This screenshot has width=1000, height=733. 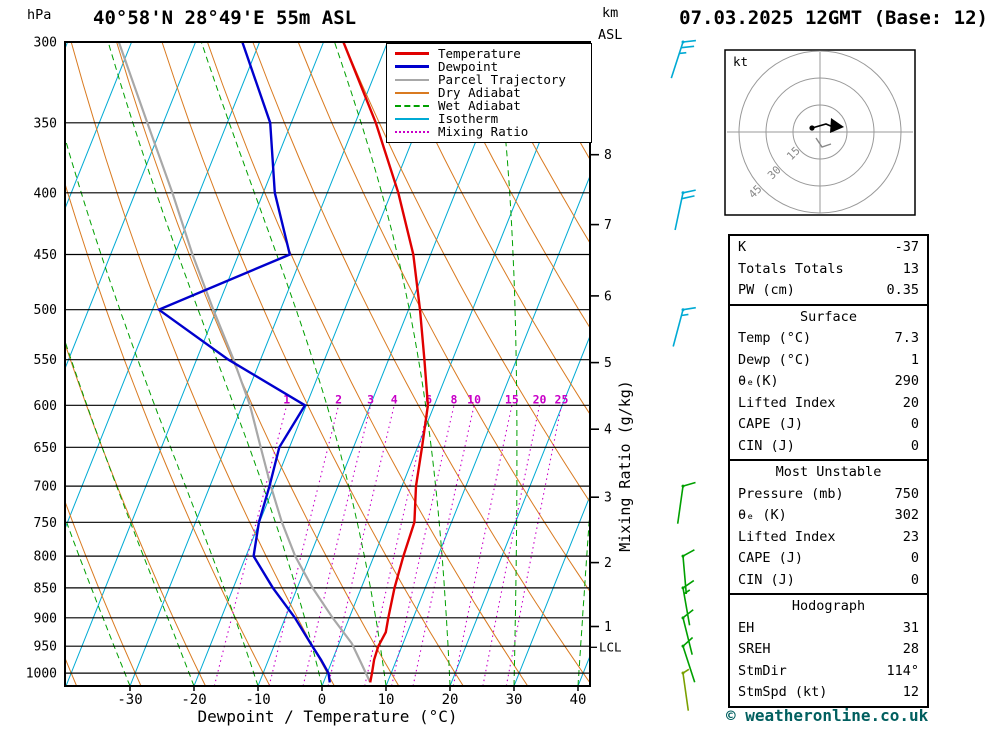 I want to click on svg-text: 400, so click(x=45, y=193).